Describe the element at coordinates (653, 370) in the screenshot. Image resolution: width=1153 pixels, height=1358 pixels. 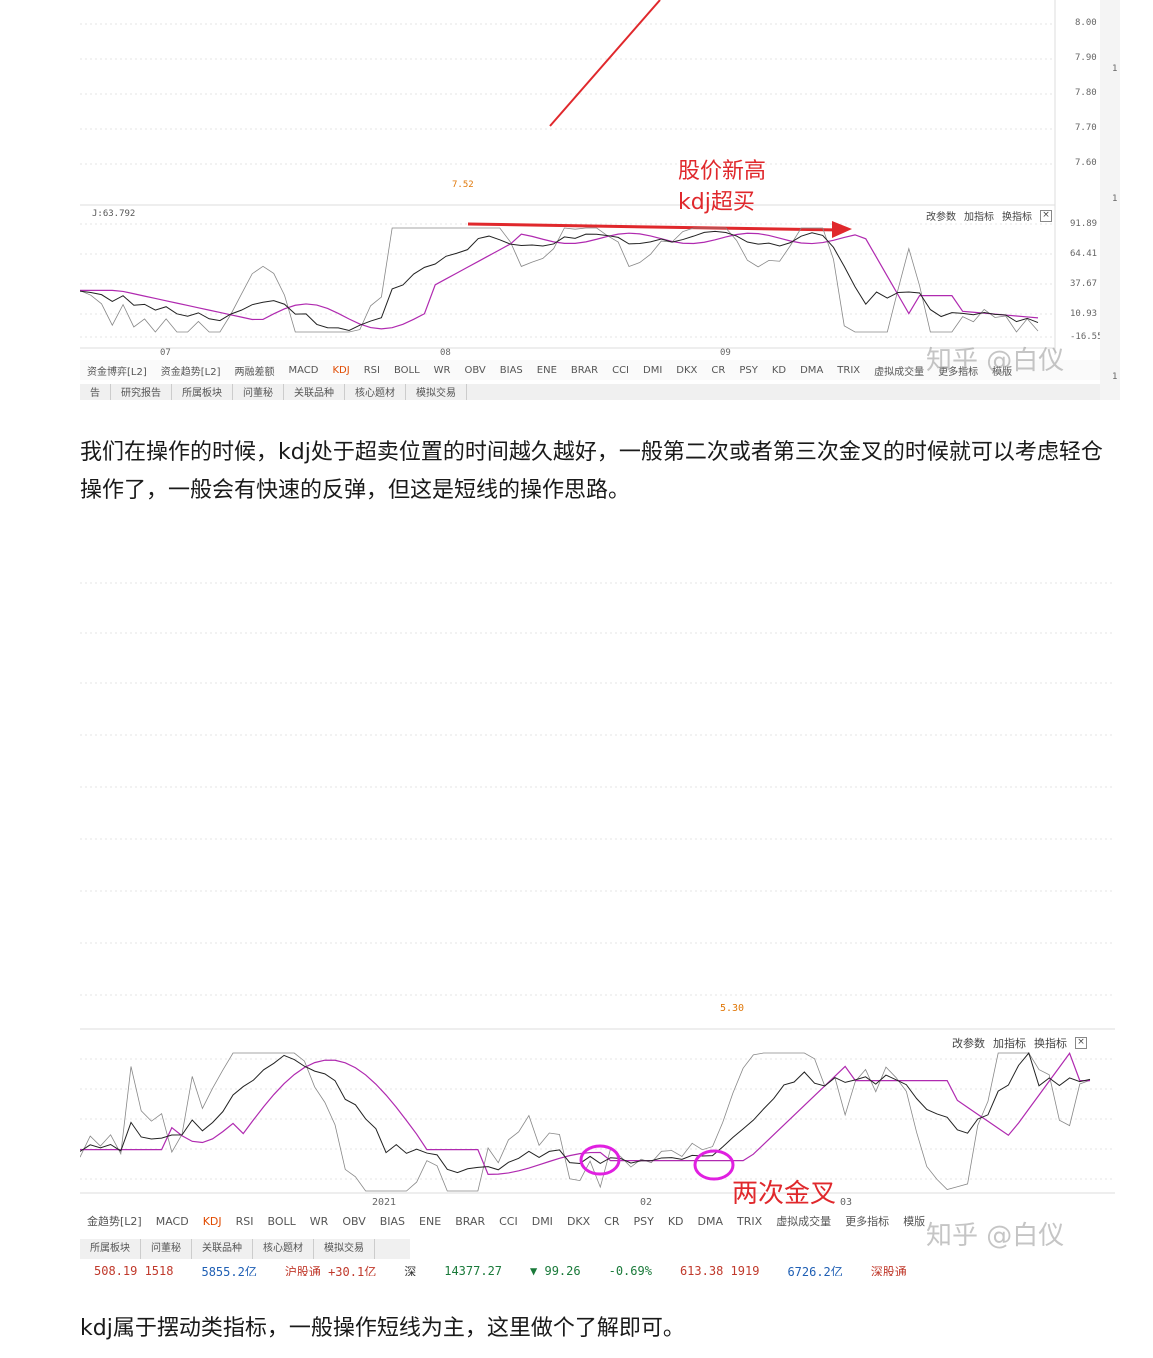
I see `tab-13: DMI` at that location.